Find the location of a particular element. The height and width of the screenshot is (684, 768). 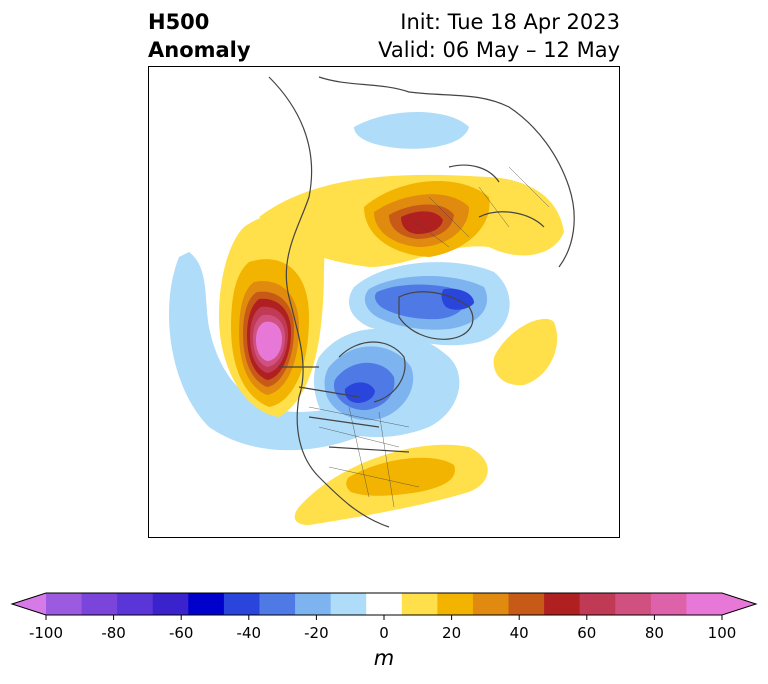

colorbar-unit: m is located at coordinates (384, 658).